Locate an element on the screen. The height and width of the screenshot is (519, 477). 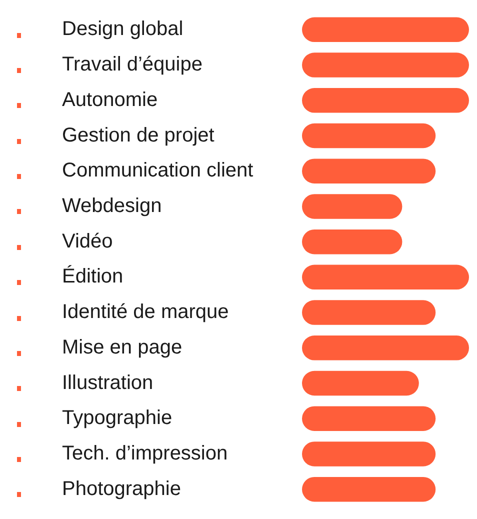
y-tick-label: Mise en page is located at coordinates (122, 347).